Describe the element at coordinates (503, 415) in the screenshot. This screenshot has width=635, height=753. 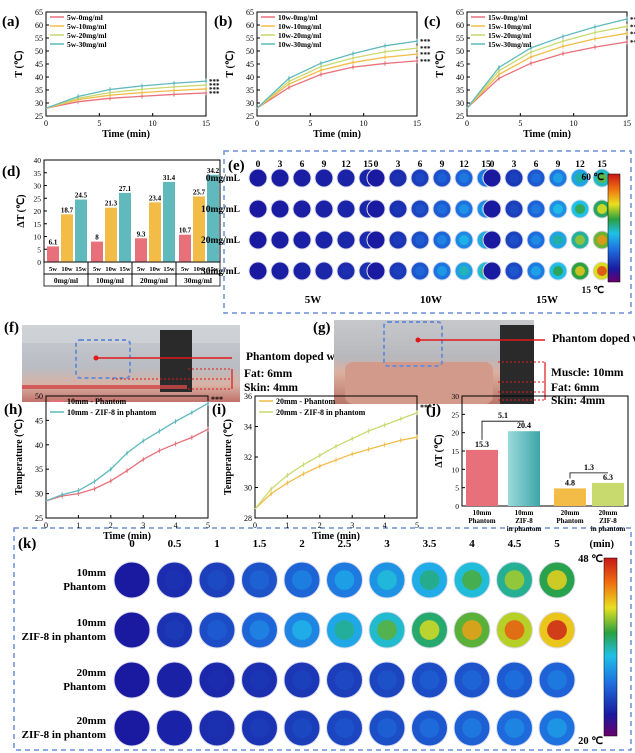
I see `difference-label-j: 5.1` at that location.